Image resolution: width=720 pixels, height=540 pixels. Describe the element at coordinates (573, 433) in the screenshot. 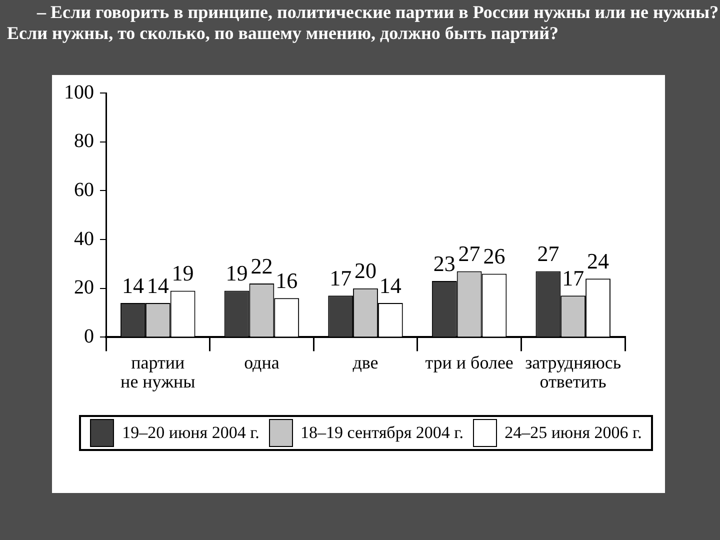

I see `legend-label: 24–25 июня 2006 г.` at that location.